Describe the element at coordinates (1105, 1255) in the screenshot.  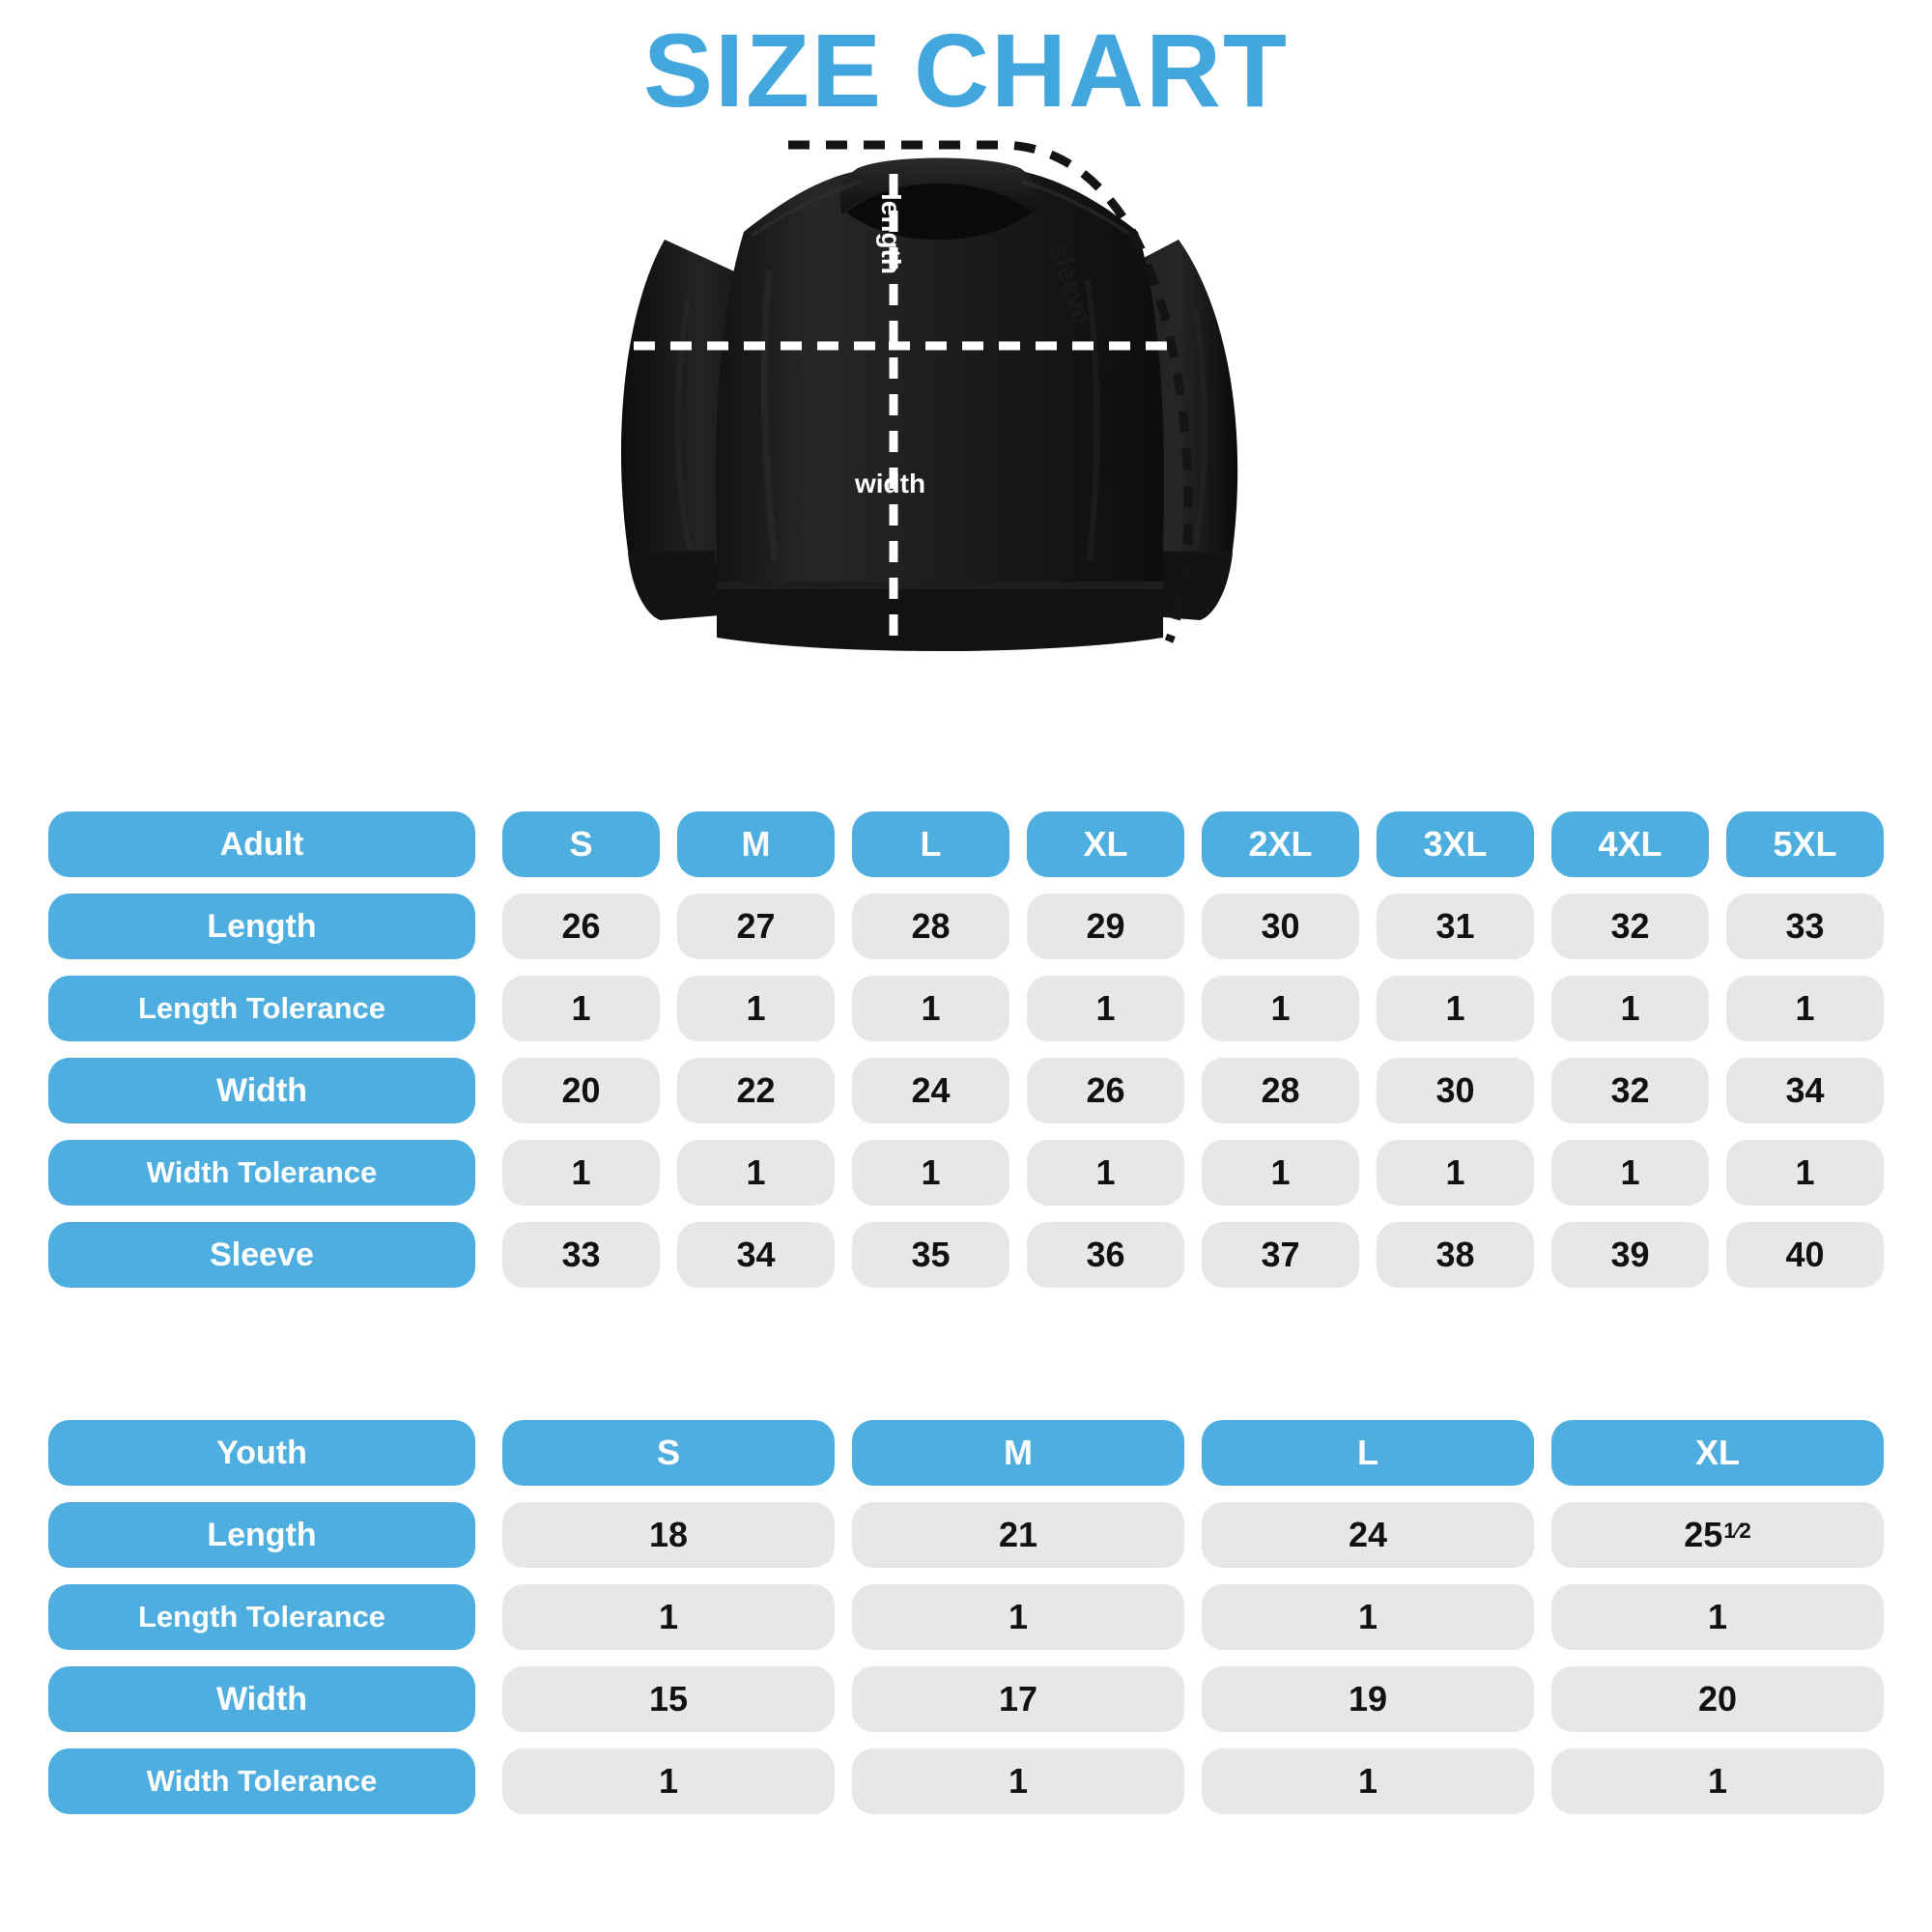
I see `table-cell: 36` at that location.